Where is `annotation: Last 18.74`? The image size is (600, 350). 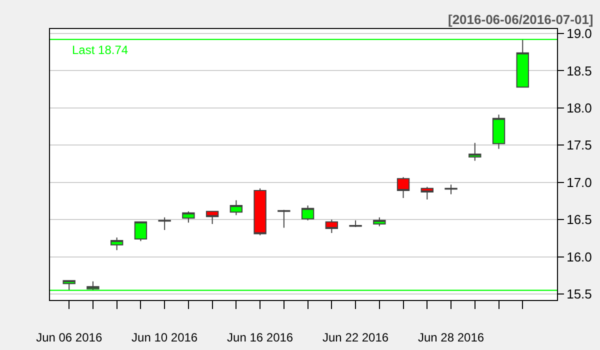 annotation: Last 18.74 is located at coordinates (100, 50).